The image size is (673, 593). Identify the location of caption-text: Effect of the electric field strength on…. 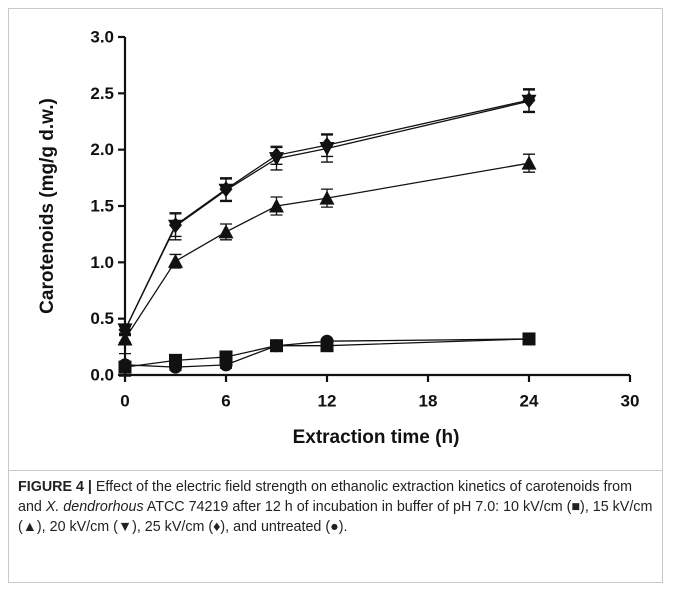
(325, 497).